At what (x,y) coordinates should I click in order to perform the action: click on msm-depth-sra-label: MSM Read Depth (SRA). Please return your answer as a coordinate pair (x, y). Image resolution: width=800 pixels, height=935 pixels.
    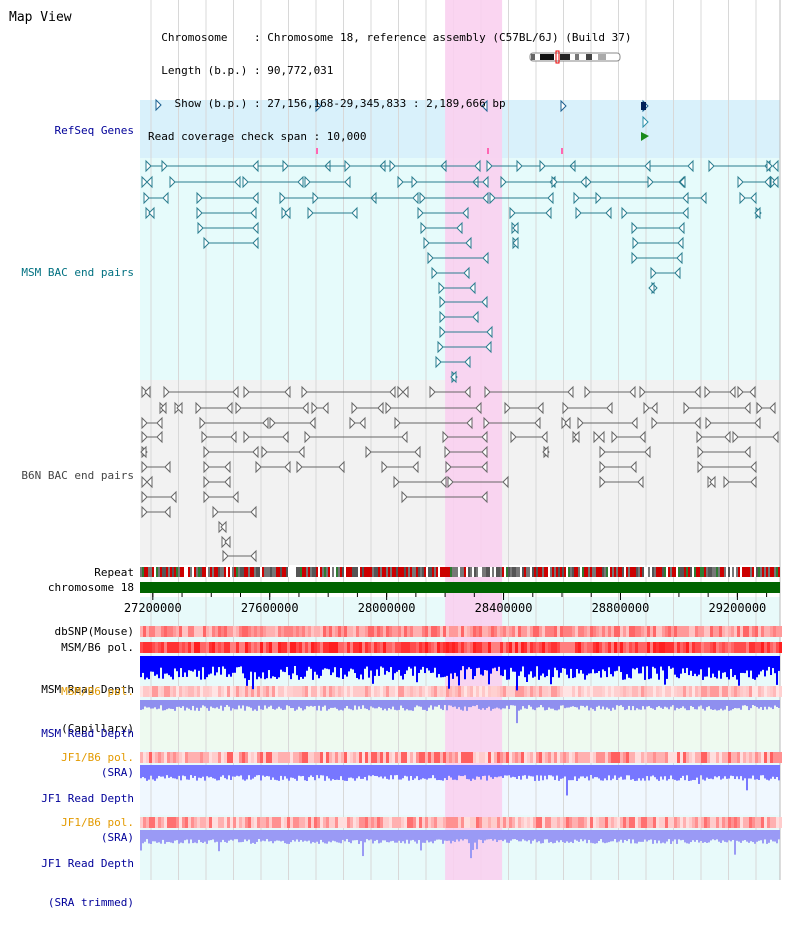
    Looking at the image, I should click on (69, 753).